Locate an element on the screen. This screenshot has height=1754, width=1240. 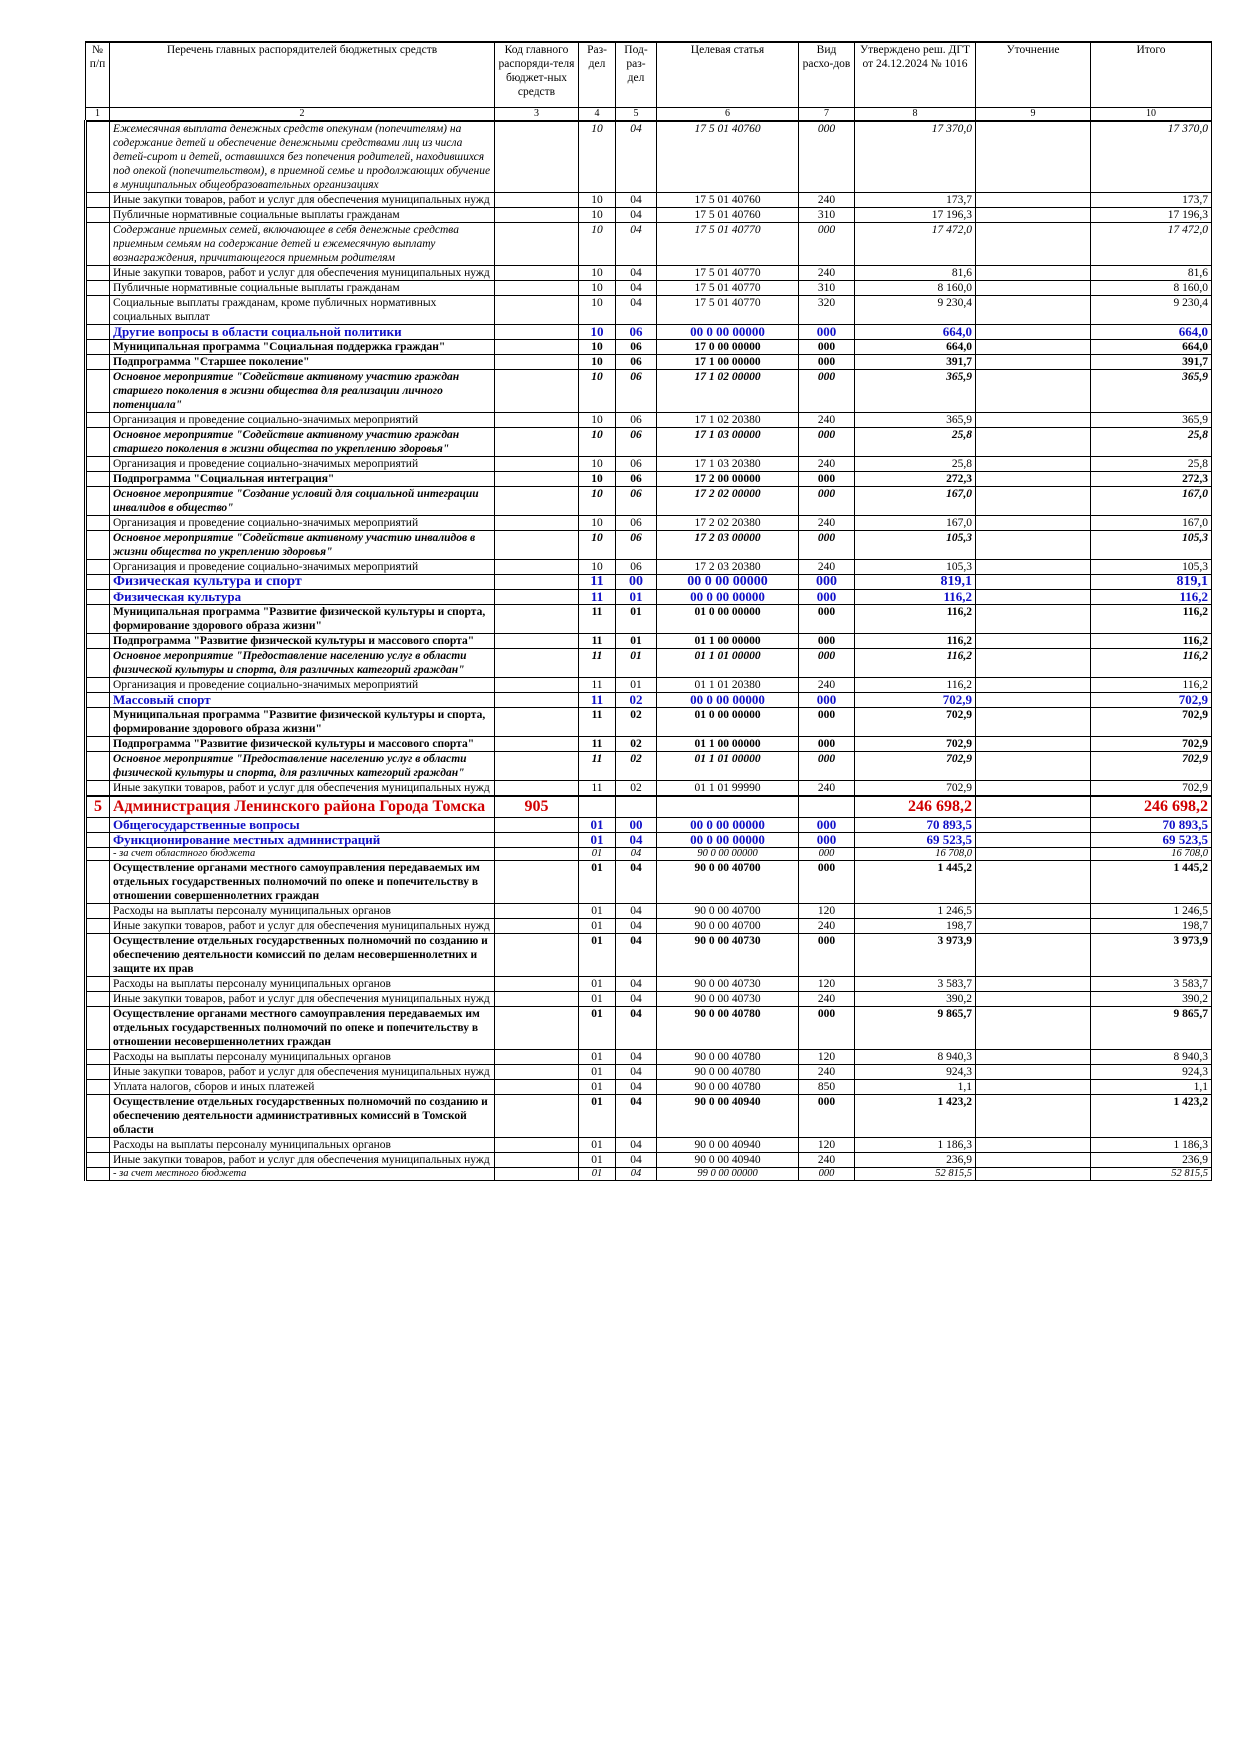
column-header: Утверждено реш. ДГТ от 24.12.2024 № 1016 is located at coordinates (915, 74).